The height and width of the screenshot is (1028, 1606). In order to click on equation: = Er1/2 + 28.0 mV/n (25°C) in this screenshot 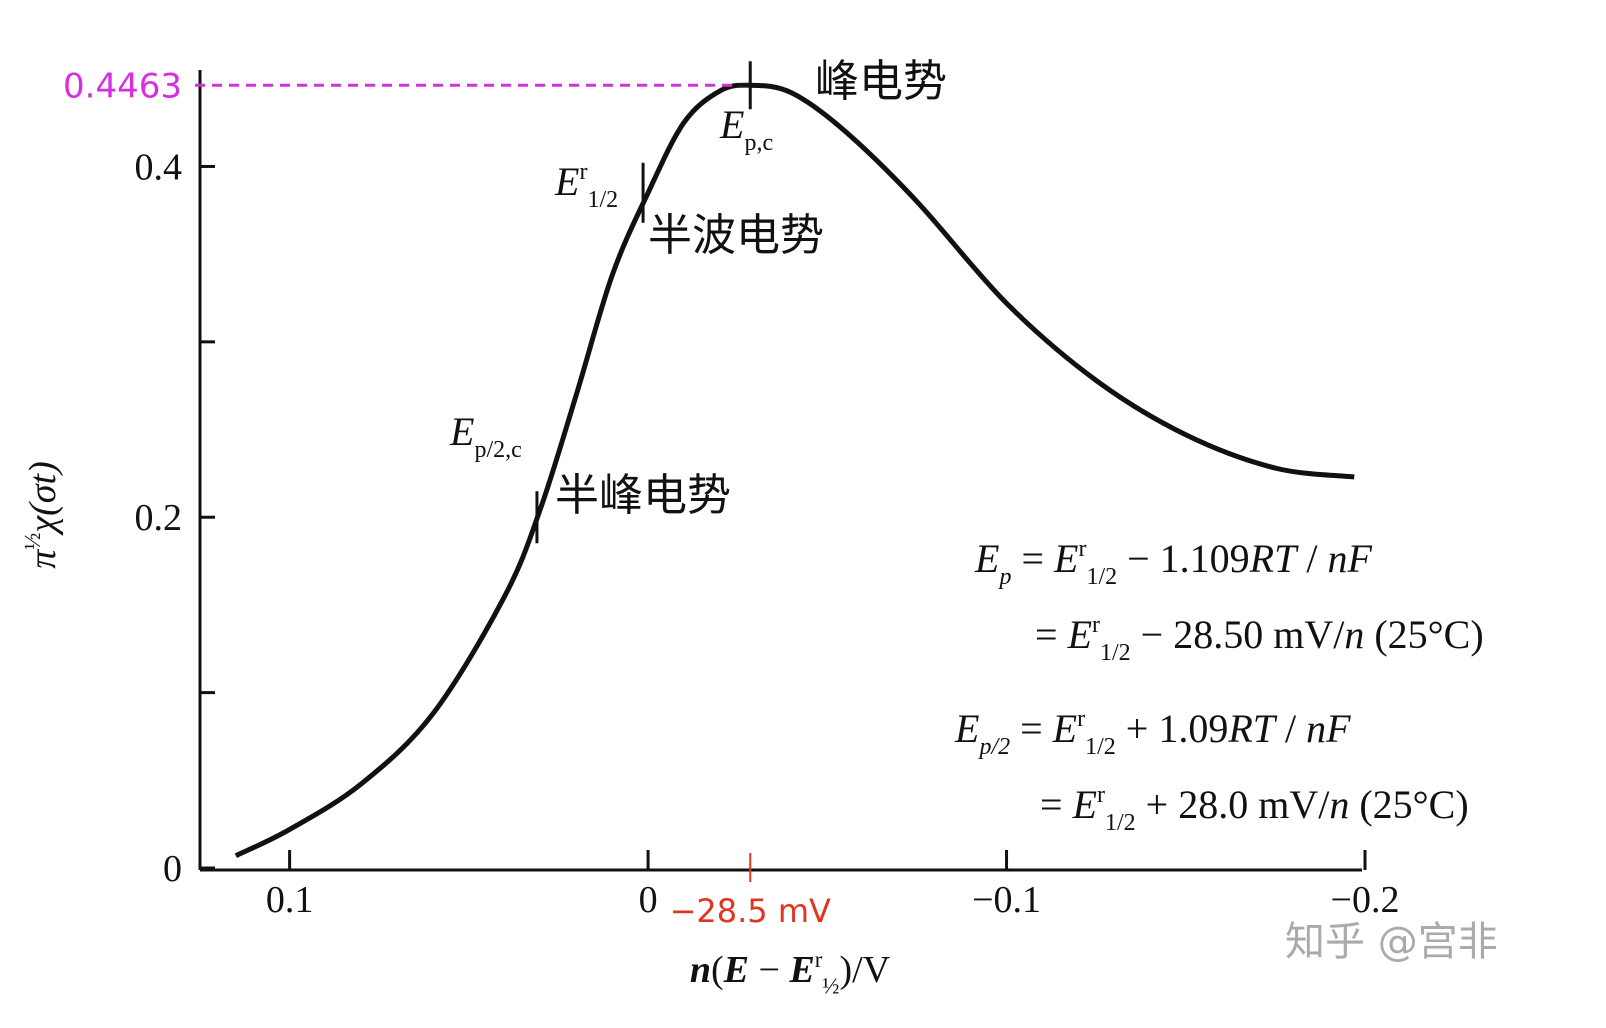, I will do `click(1254, 809)`.